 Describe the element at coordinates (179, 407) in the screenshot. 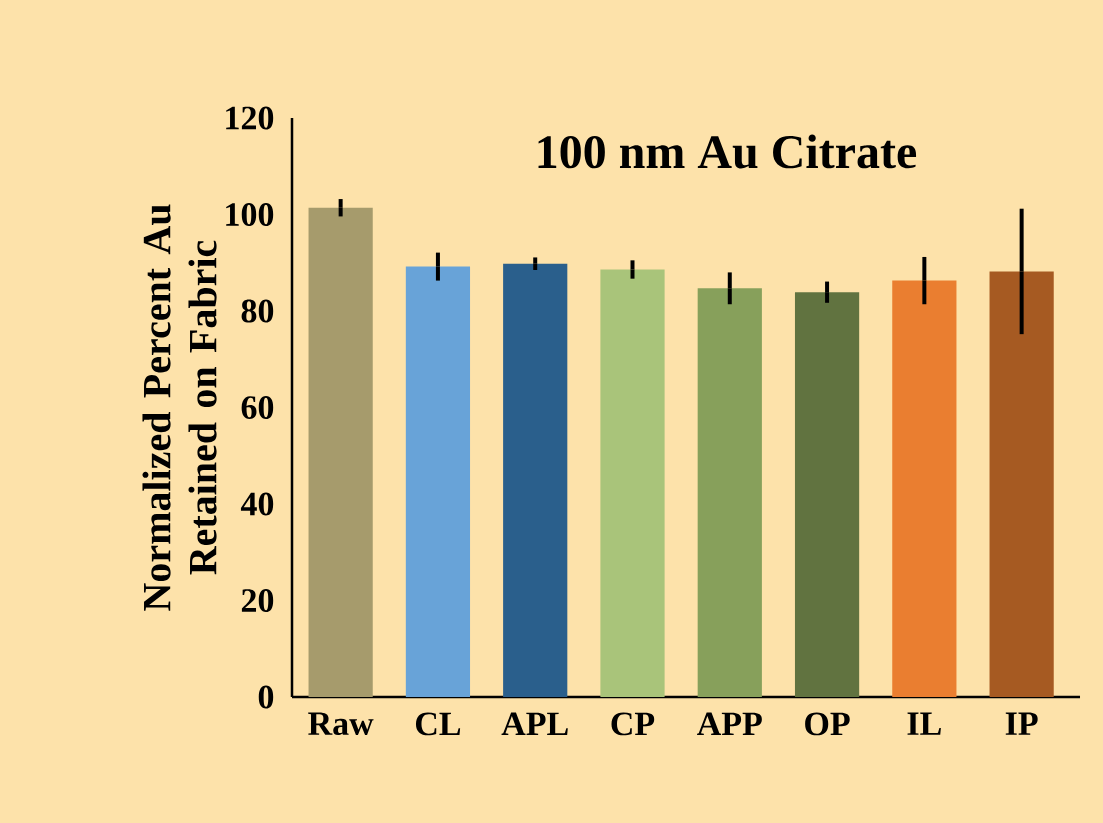

I see `y-axis-title: Normalized Percent Au Retained on Fabric` at that location.